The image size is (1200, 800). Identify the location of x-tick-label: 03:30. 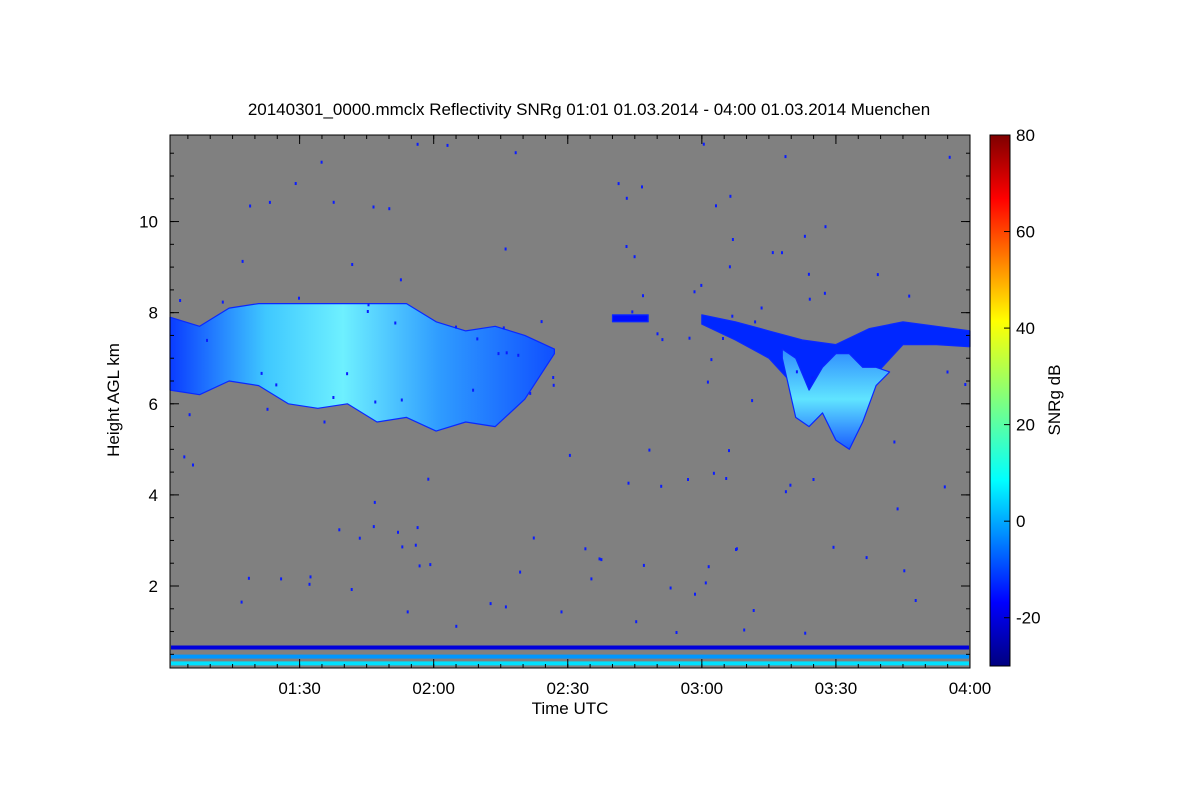
(836, 688).